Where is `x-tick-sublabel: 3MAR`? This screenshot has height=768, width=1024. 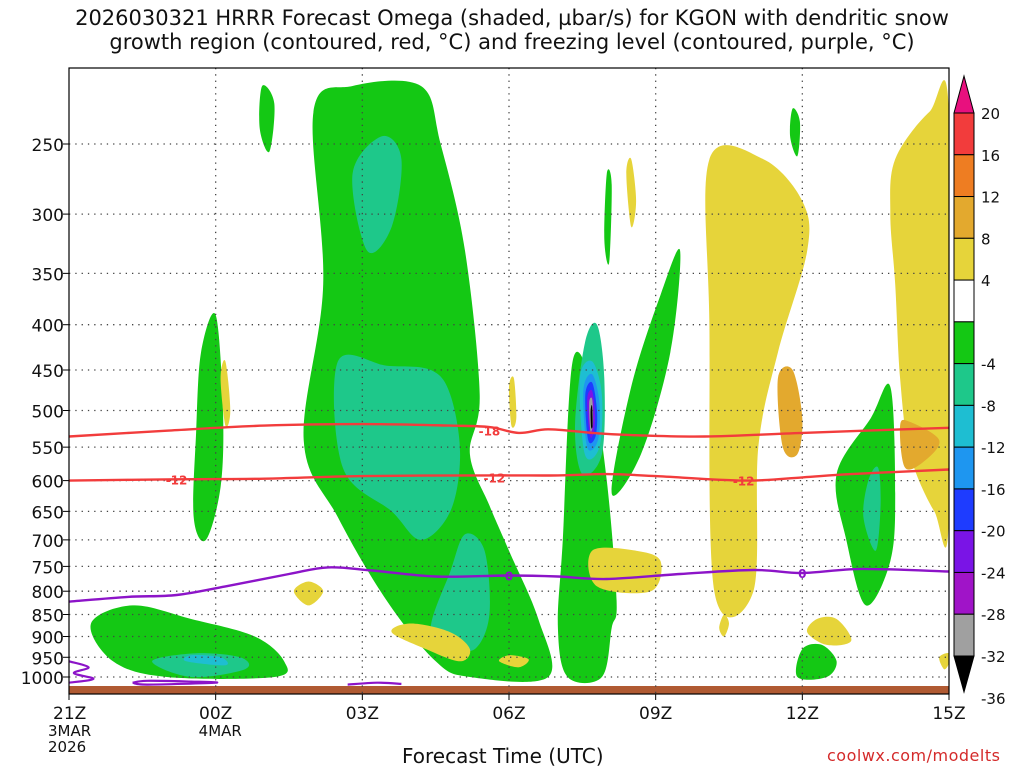
x-tick-sublabel: 3MAR is located at coordinates (69, 731).